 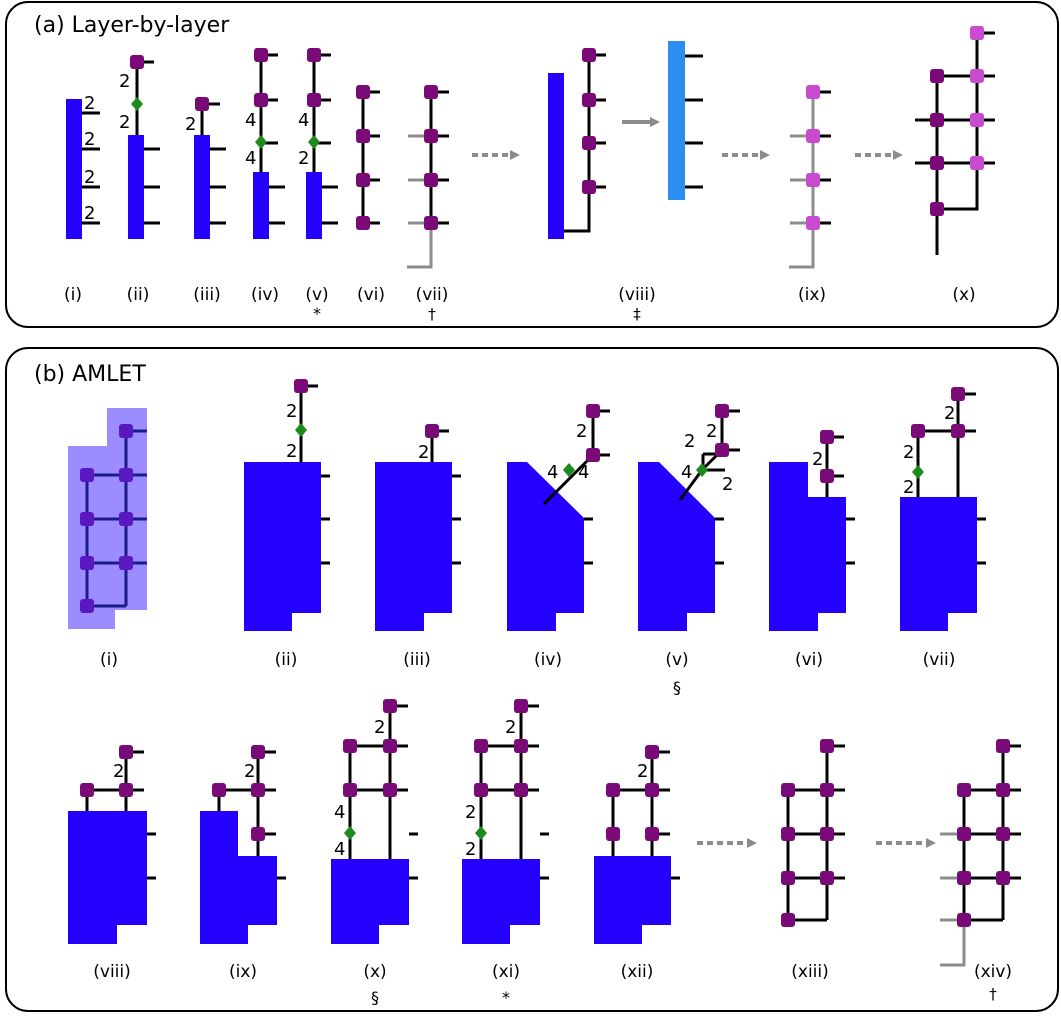 I want to click on subfigure-label: (xi), so click(x=506, y=972).